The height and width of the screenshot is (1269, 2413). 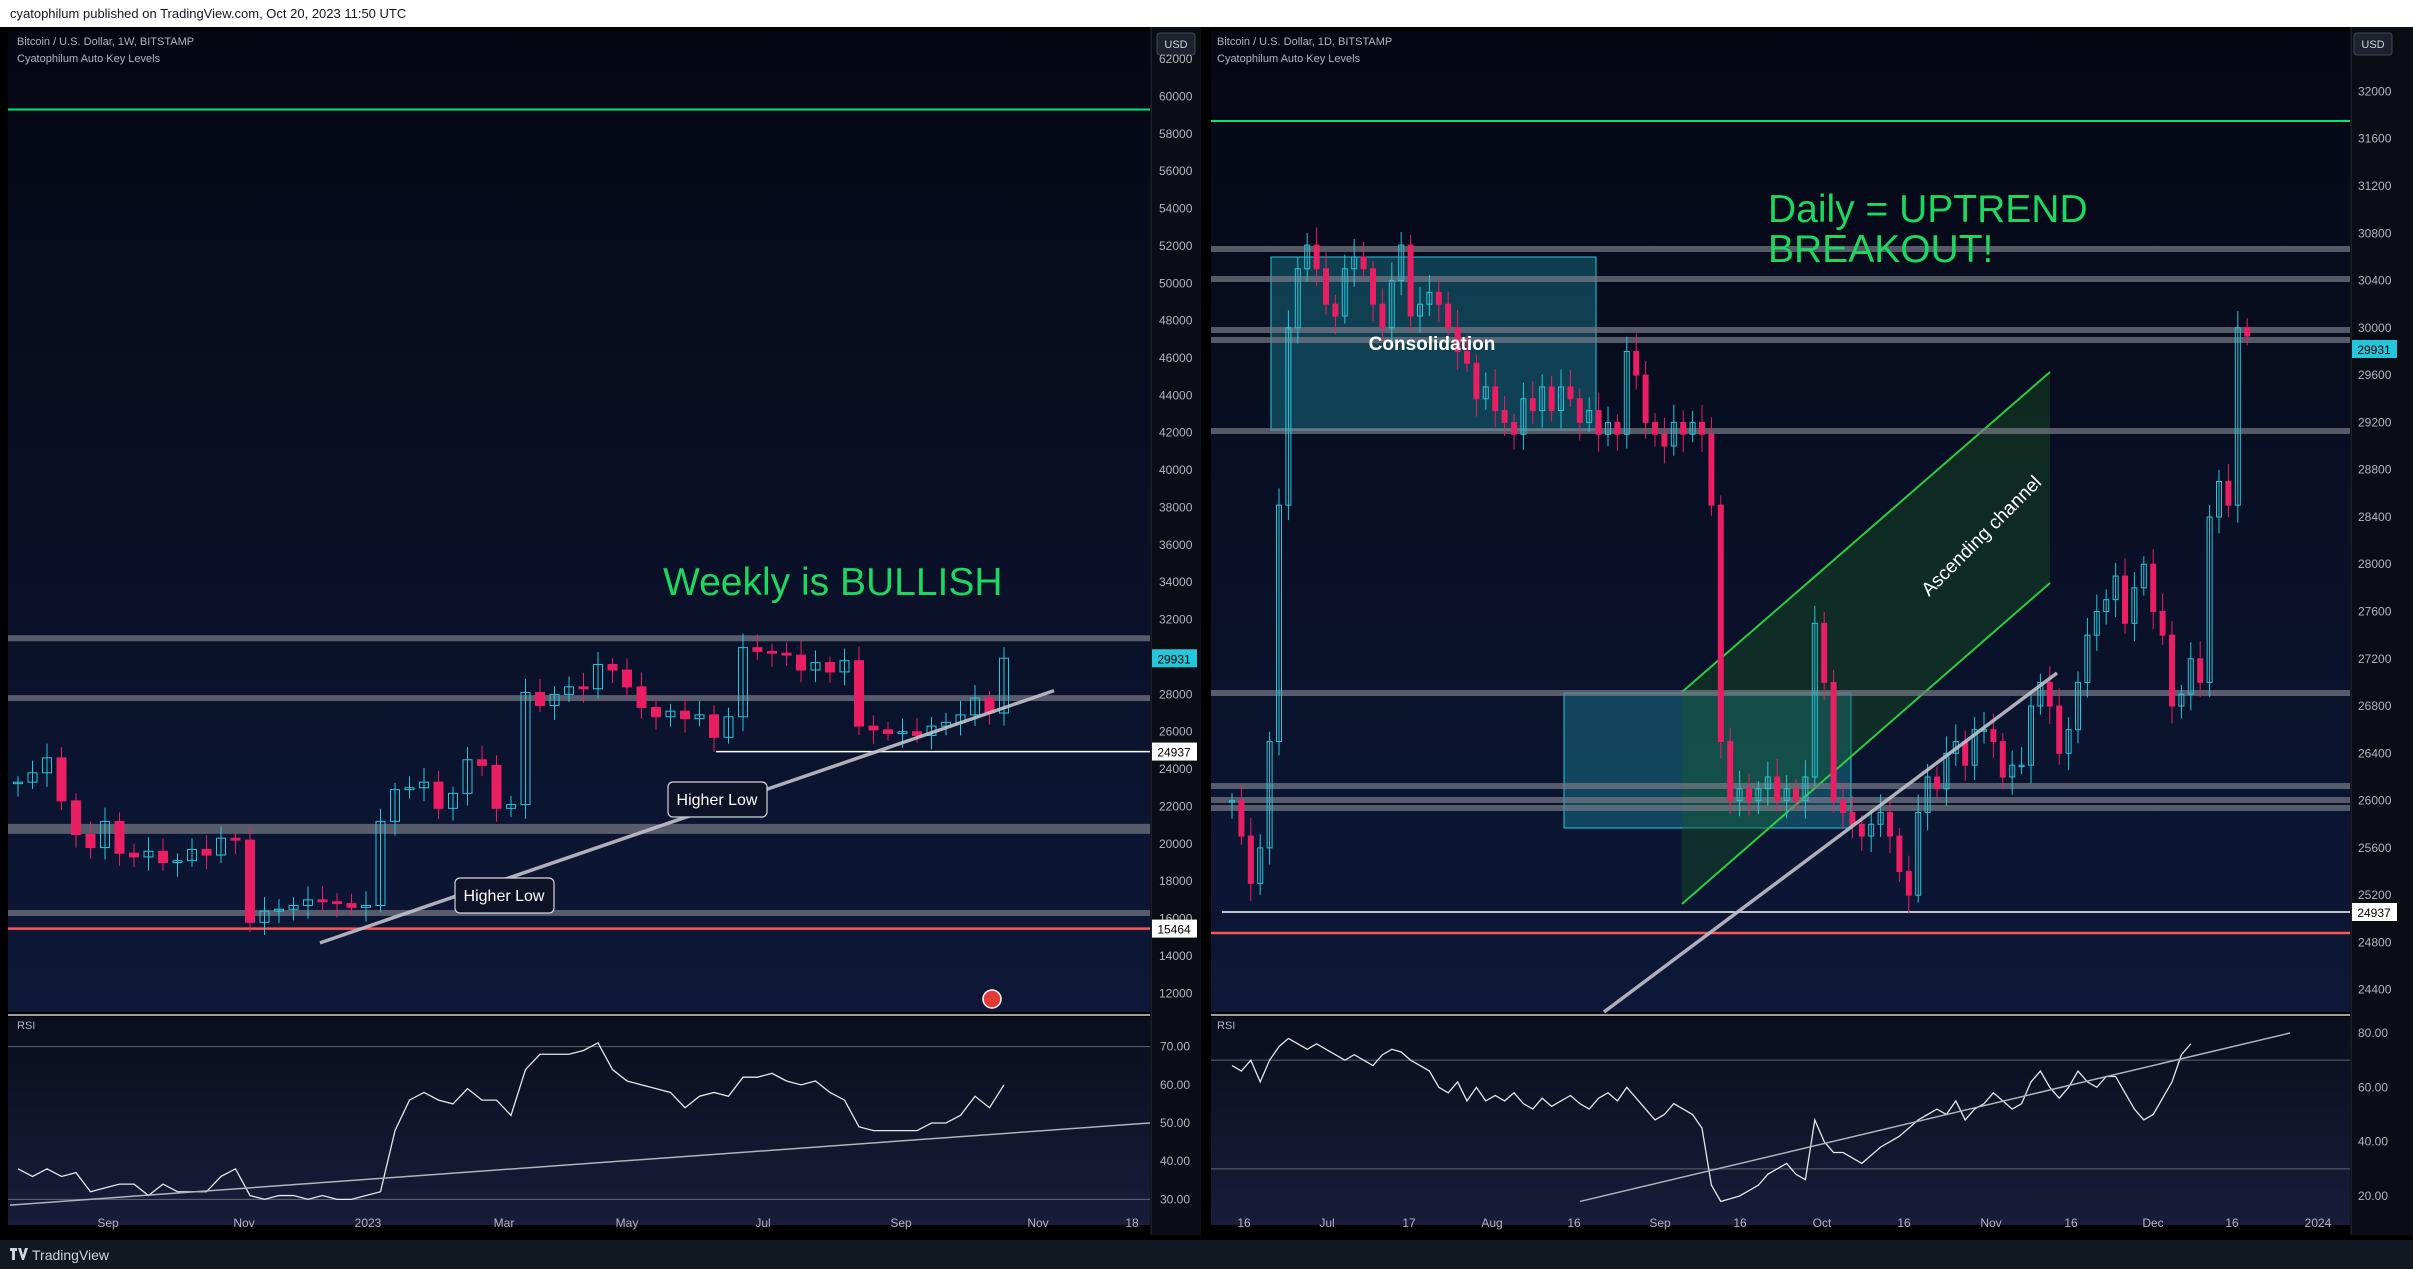 What do you see at coordinates (1037, 1223) in the screenshot?
I see `weekly-time-tick: Nov` at bounding box center [1037, 1223].